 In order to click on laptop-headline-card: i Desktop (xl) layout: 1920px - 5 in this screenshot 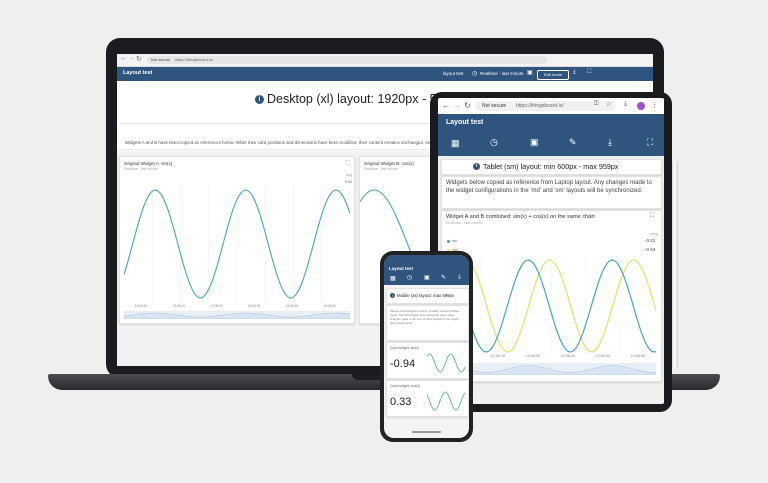, I will do `click(386, 103)`.